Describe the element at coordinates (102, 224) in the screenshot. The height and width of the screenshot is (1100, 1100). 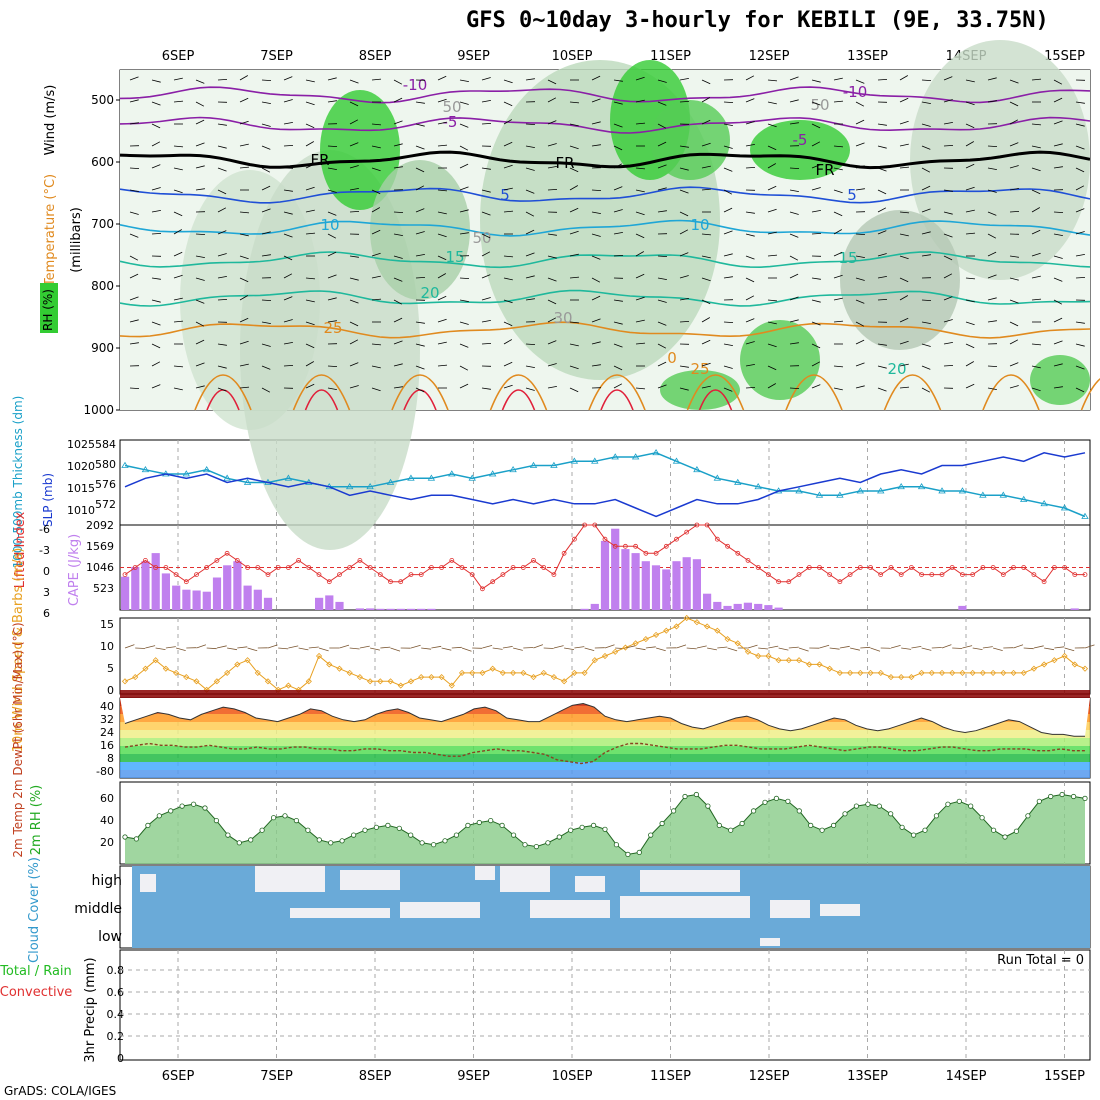
I see `pressure-tick-label: 700` at that location.